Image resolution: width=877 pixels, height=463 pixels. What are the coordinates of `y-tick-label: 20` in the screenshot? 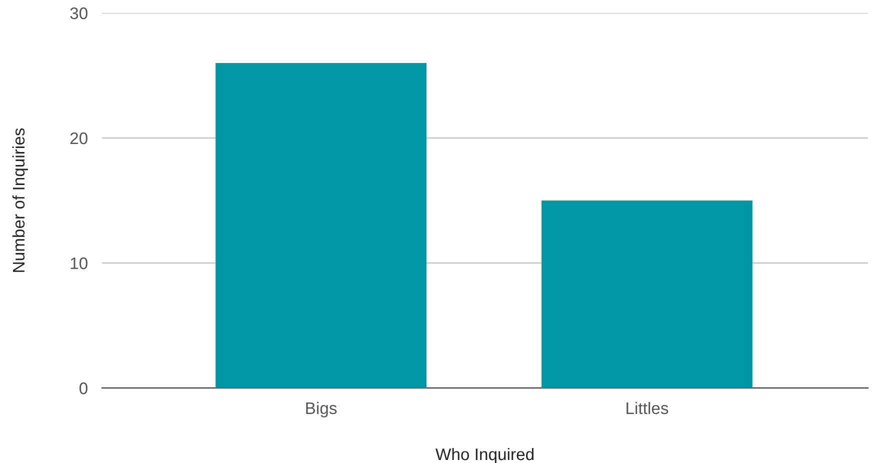 It's located at (79, 138).